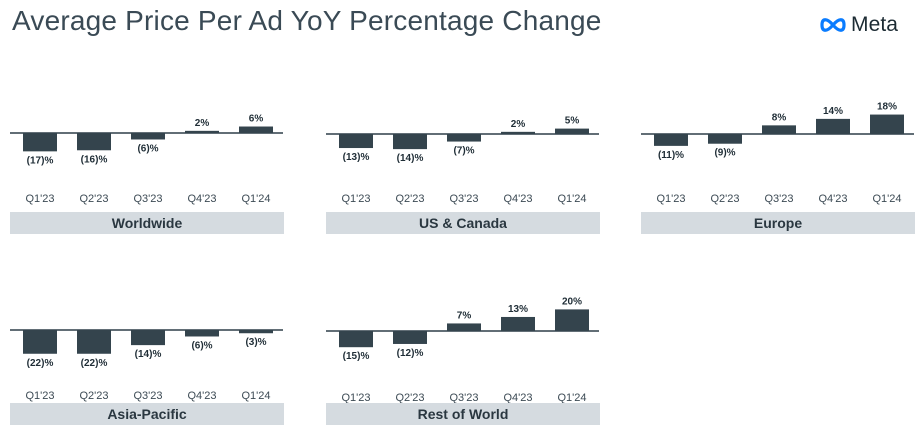 The image size is (924, 434). What do you see at coordinates (875, 24) in the screenshot?
I see `logo-text: Meta` at bounding box center [875, 24].